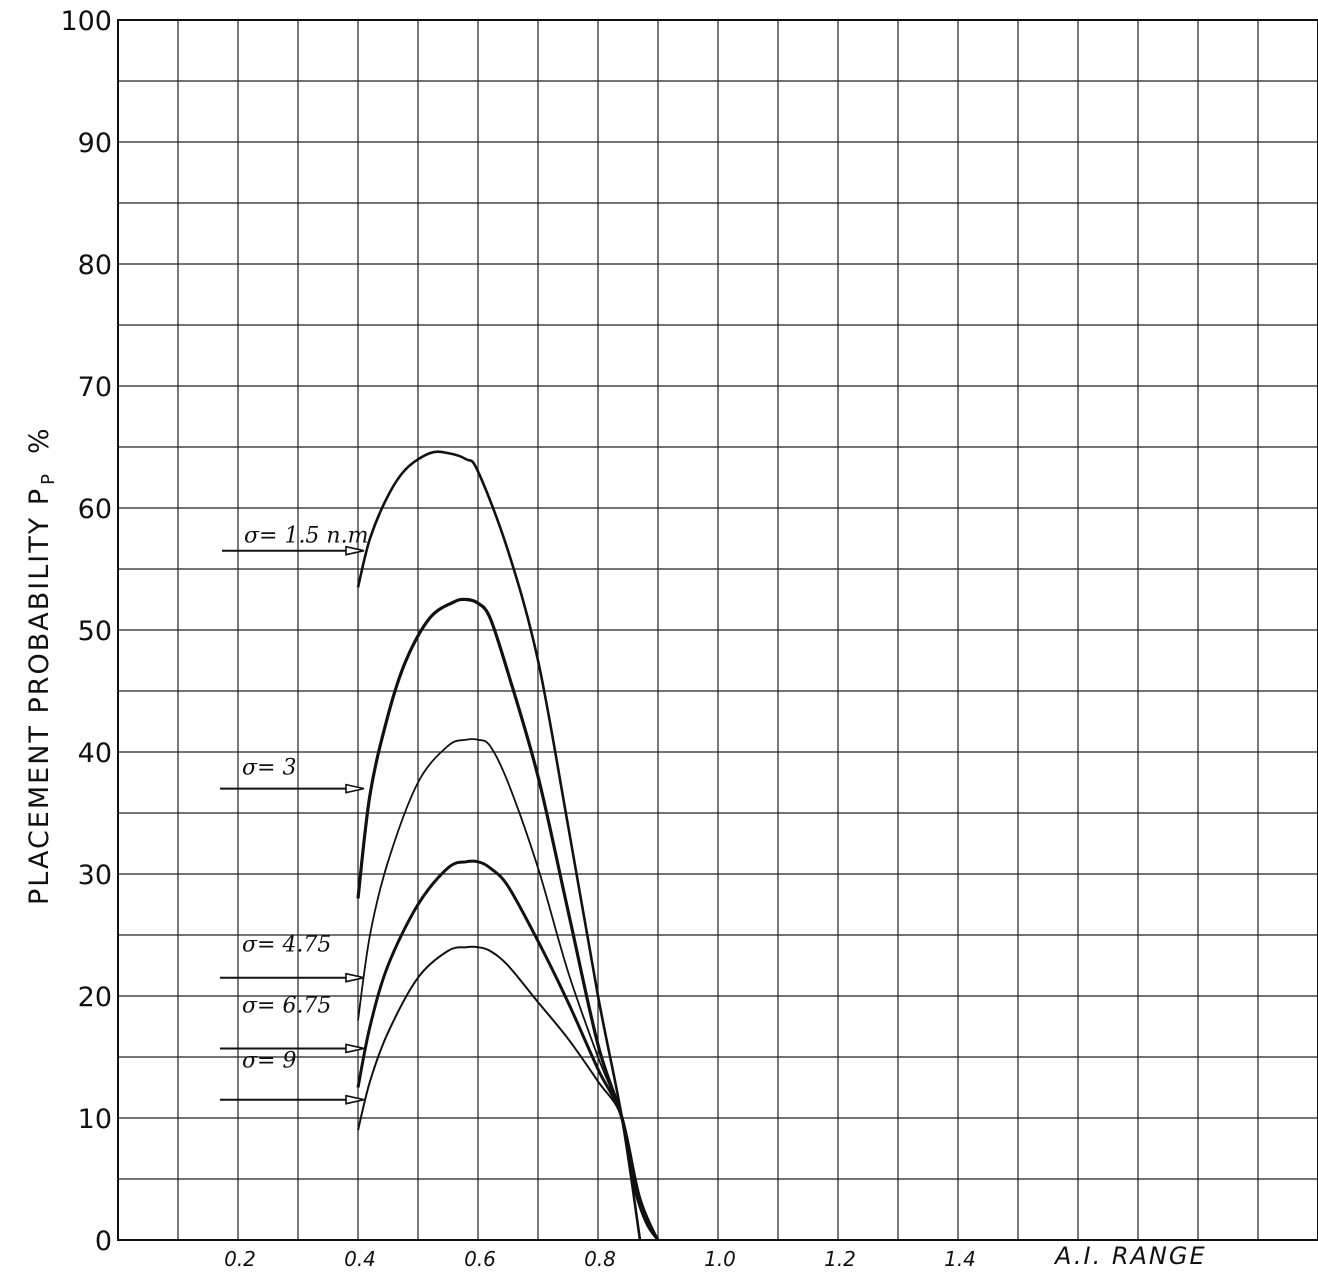  I want to click on x-tick-label: 1.4, so click(960, 1259).